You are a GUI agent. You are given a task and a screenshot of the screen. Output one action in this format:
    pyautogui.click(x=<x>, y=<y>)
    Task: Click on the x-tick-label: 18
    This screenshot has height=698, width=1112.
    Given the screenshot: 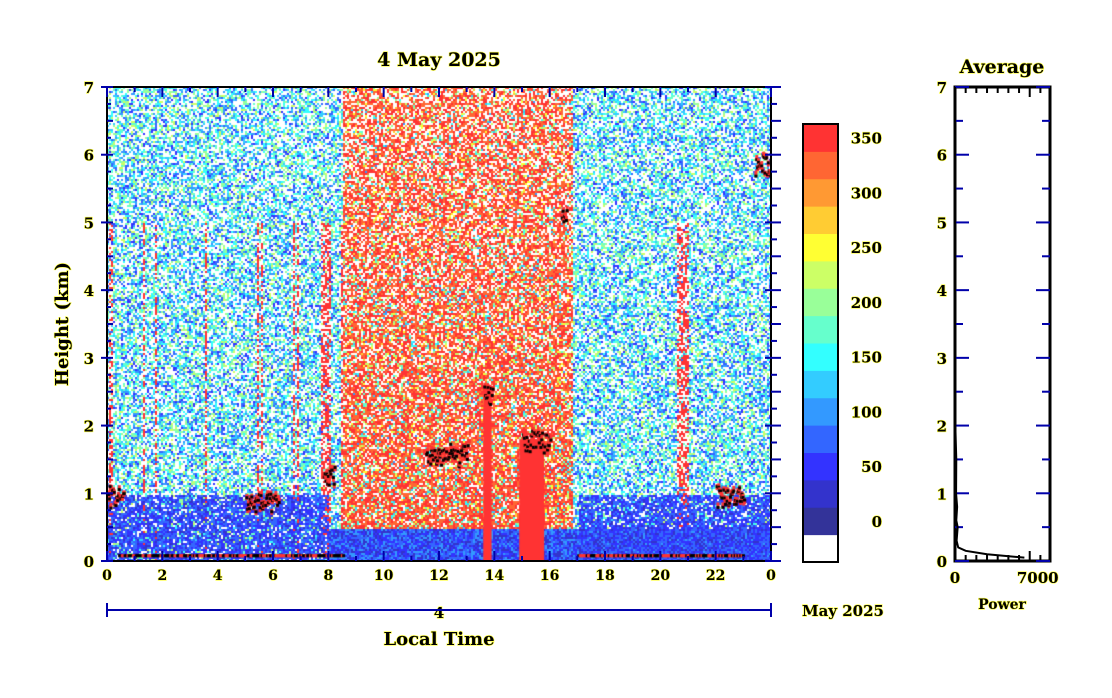 What is the action you would take?
    pyautogui.click(x=604, y=576)
    